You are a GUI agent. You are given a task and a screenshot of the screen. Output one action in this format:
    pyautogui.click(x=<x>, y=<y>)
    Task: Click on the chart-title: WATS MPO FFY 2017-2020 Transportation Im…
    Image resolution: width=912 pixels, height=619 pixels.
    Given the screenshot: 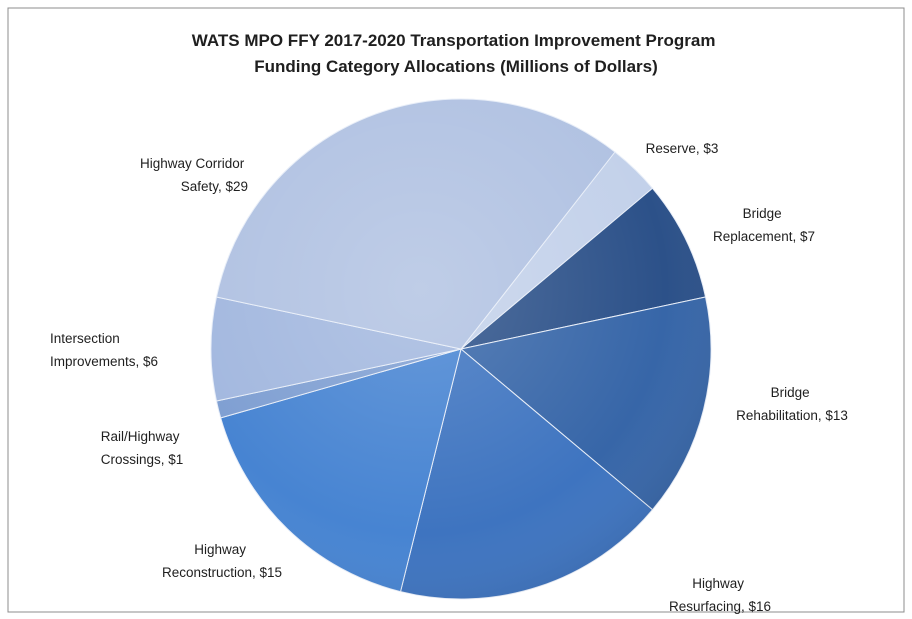 What is the action you would take?
    pyautogui.click(x=456, y=53)
    